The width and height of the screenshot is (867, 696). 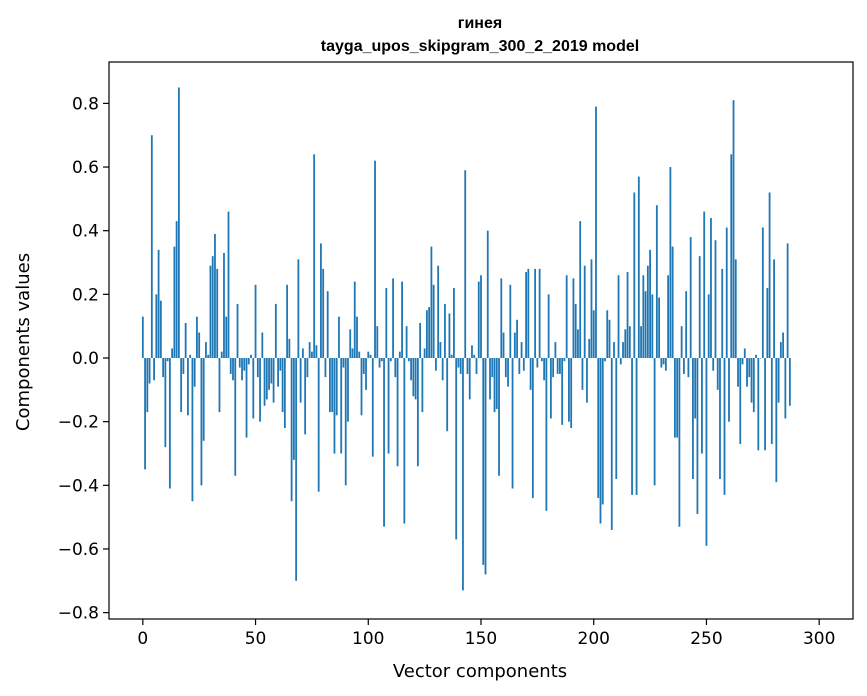 What do you see at coordinates (85, 359) in the screenshot?
I see `y-tick-label: 0.0` at bounding box center [85, 359].